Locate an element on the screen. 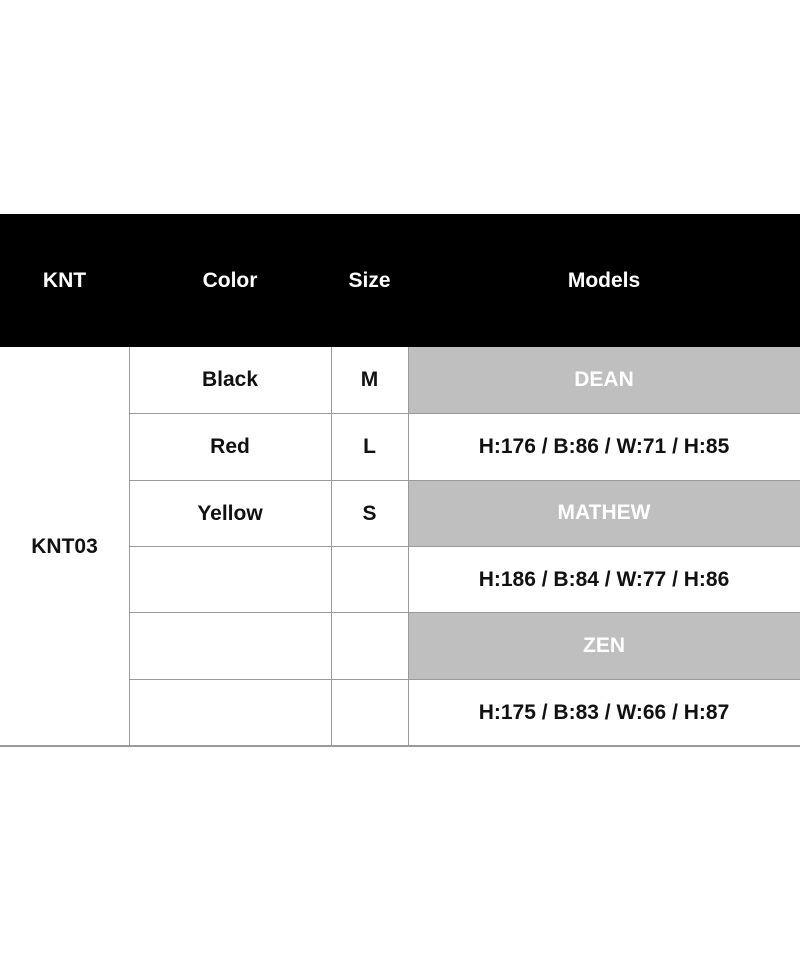 The width and height of the screenshot is (800, 960). model-name-row: DEAN is located at coordinates (604, 380).